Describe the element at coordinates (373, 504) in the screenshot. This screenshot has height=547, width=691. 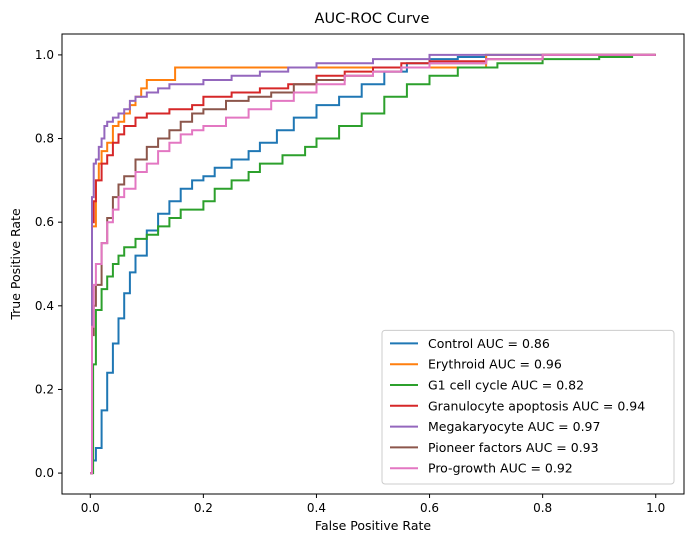
I see `x-axis: 0.0 0.2 0.4 0.6 0.8 1.0` at that location.